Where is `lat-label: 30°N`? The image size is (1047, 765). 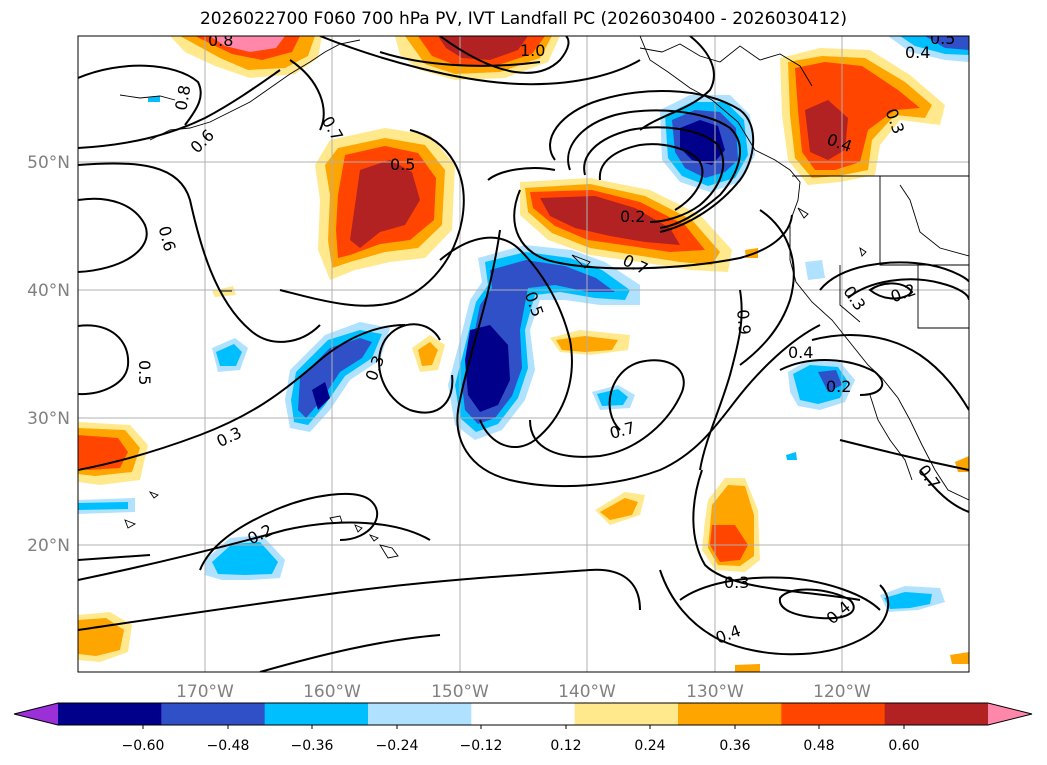
lat-label: 30°N is located at coordinates (48, 419).